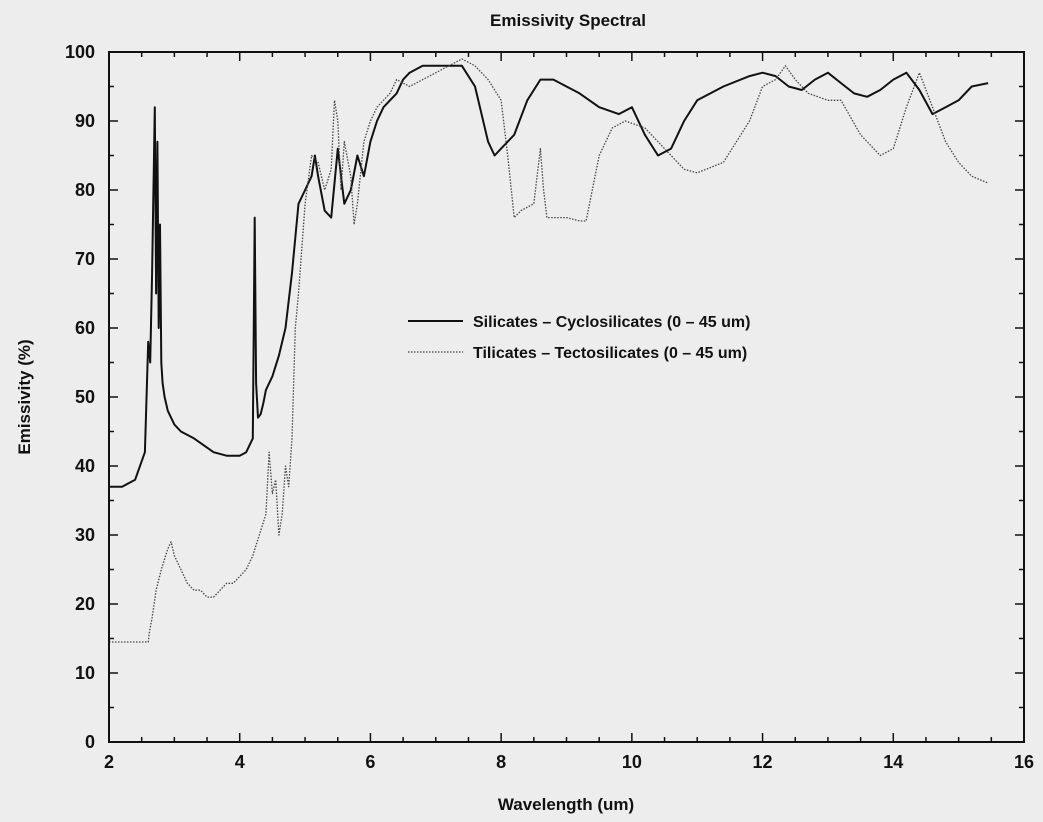 The width and height of the screenshot is (1043, 822). I want to click on legend-label-2: Tilicates – Tectosilicates (0 – 45 um), so click(610, 353).